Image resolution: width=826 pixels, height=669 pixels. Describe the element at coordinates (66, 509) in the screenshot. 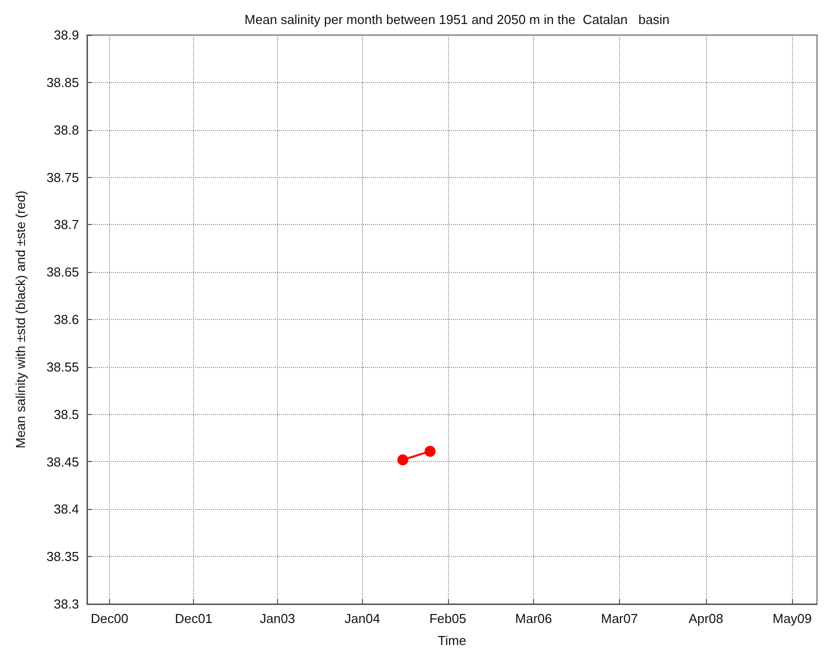

I see `y-tick-label: 38.4` at that location.